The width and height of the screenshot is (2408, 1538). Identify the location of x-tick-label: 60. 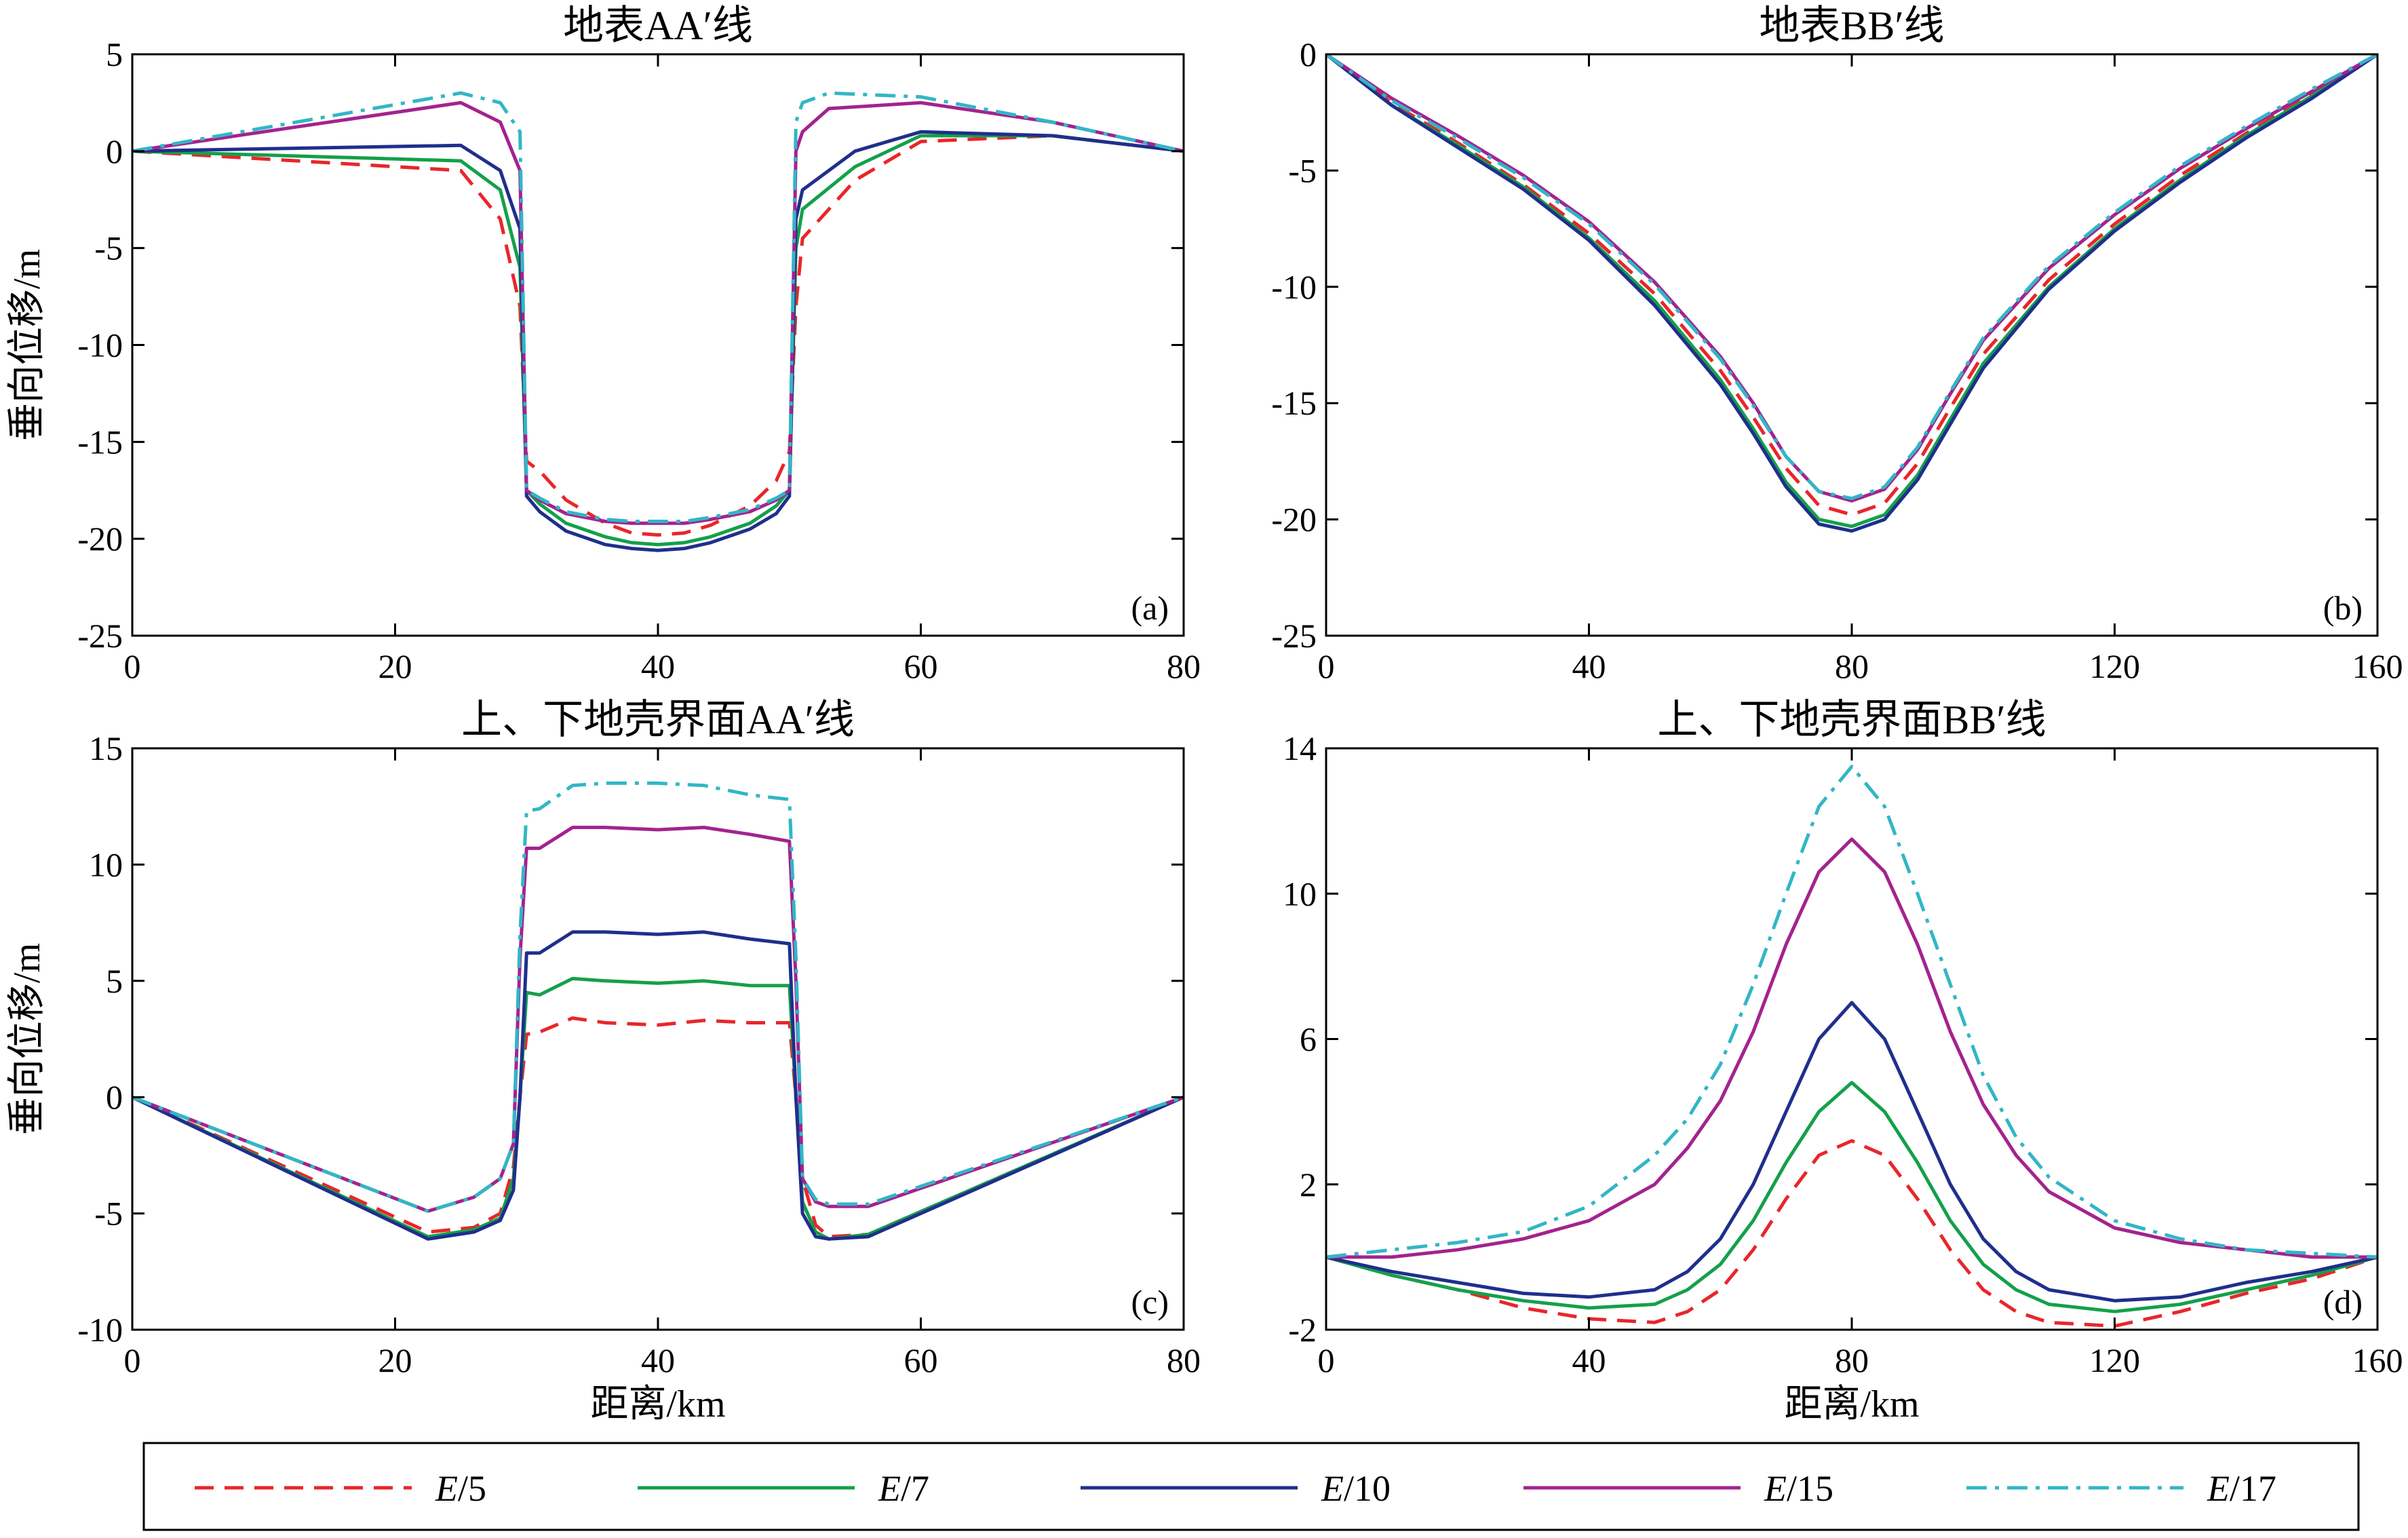
(921, 666).